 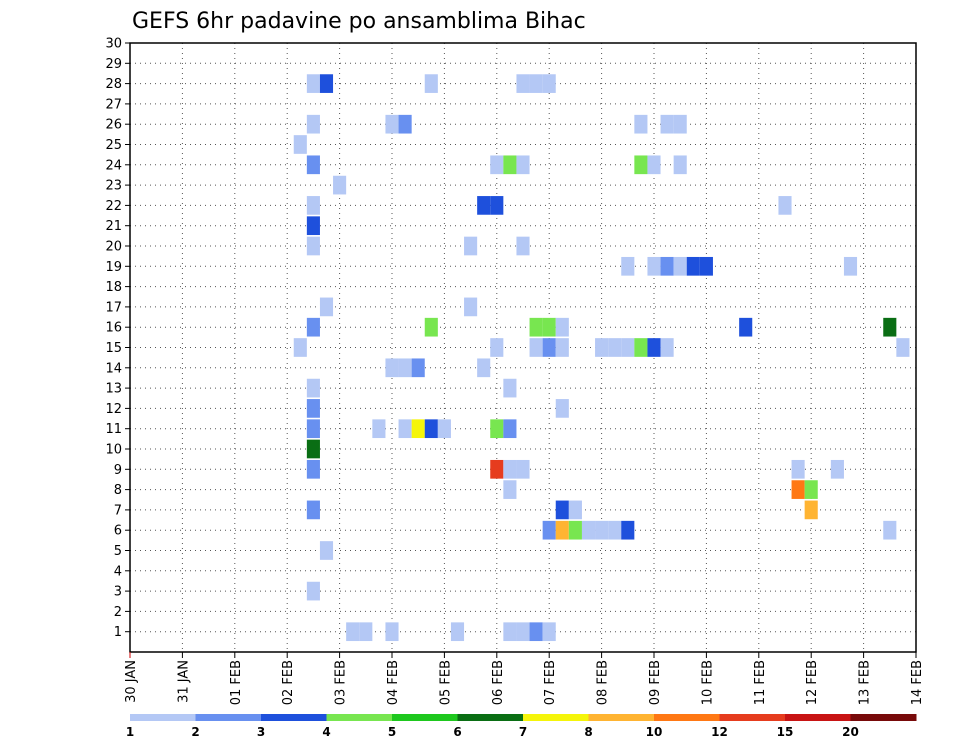 What do you see at coordinates (113, 287) in the screenshot?
I see `y-tick-label: 18` at bounding box center [113, 287].